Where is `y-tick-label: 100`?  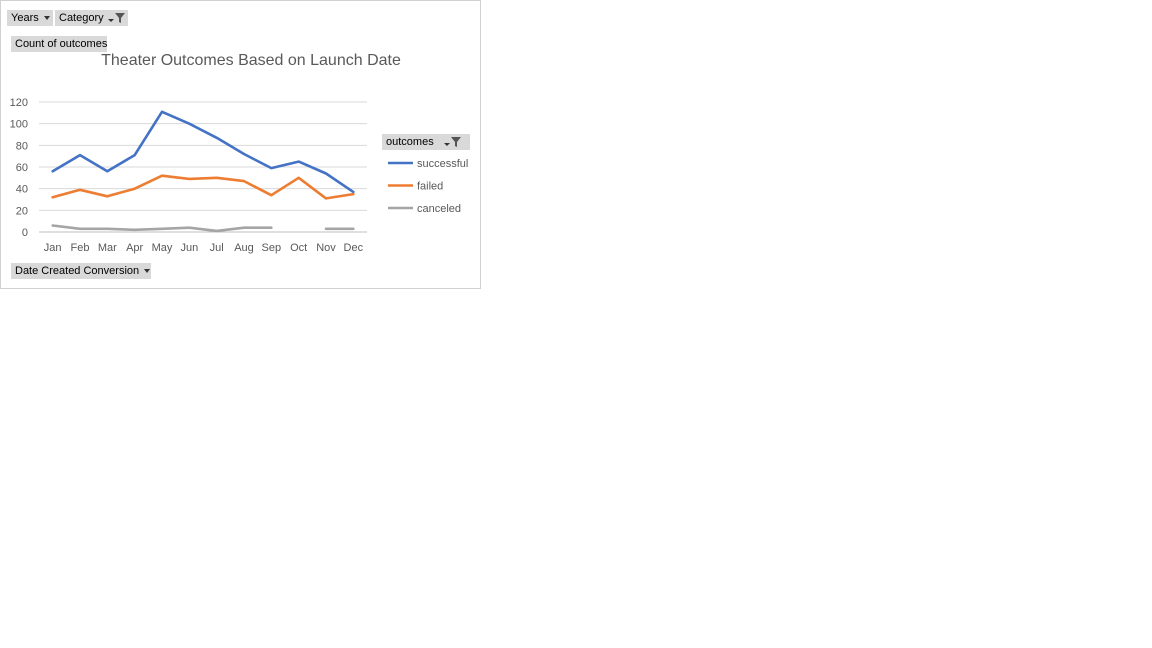
y-tick-label: 100 is located at coordinates (19, 125).